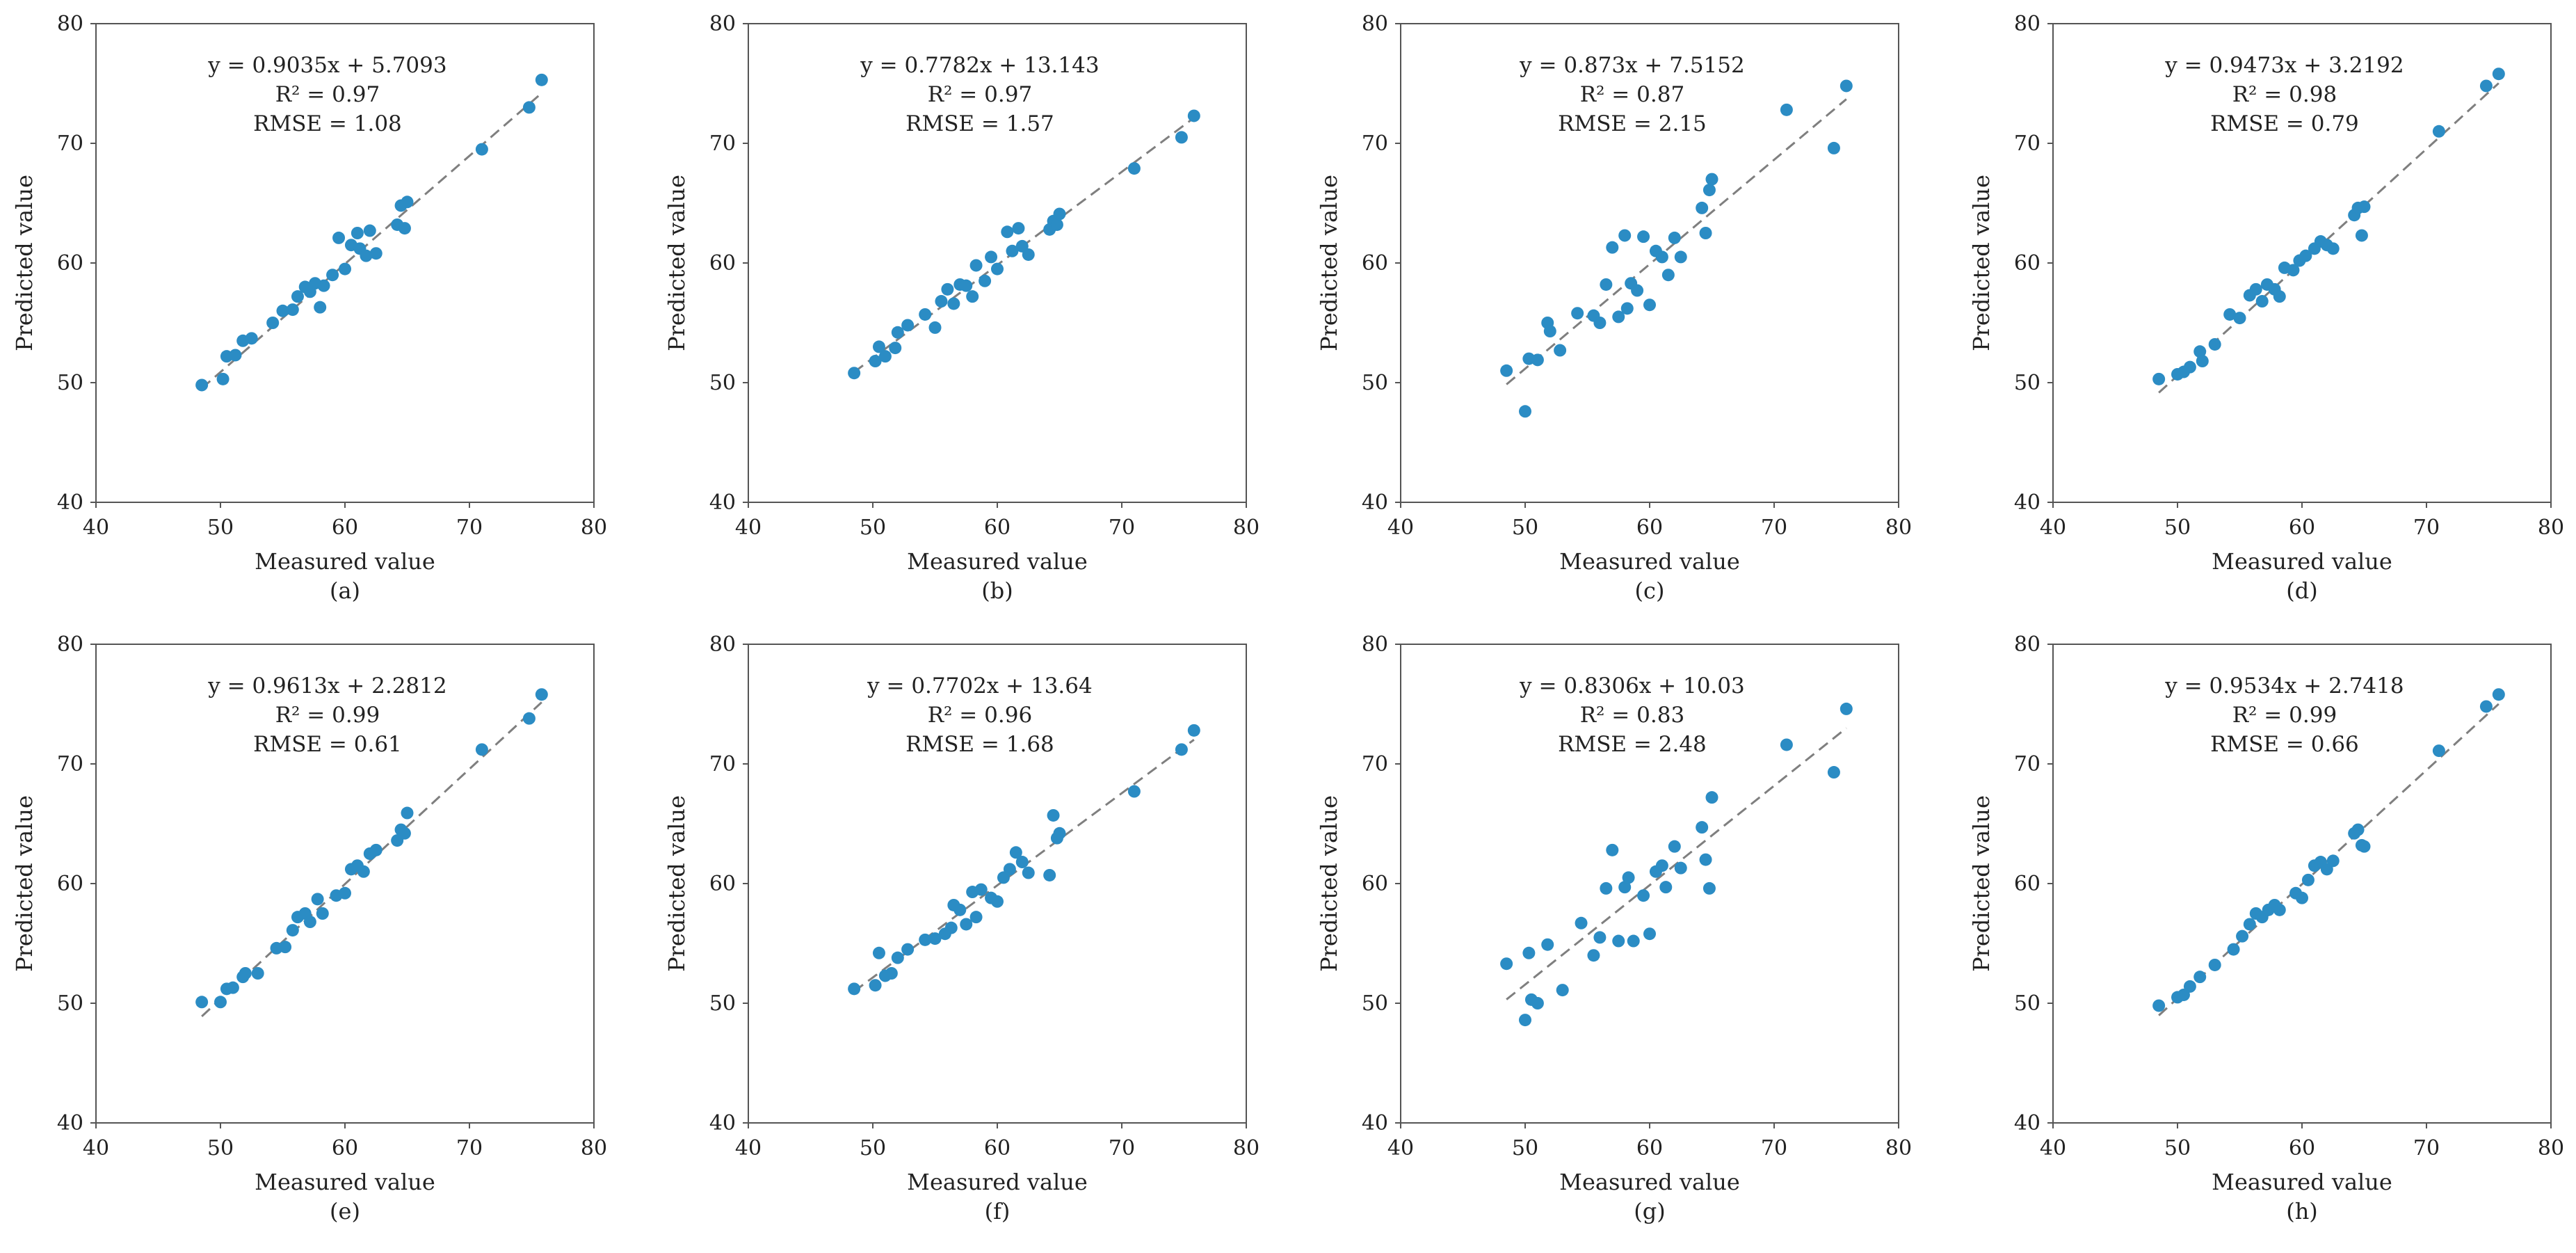 This screenshot has width=2576, height=1253. I want to click on rmse-label: RMSE = 1.57, so click(979, 124).